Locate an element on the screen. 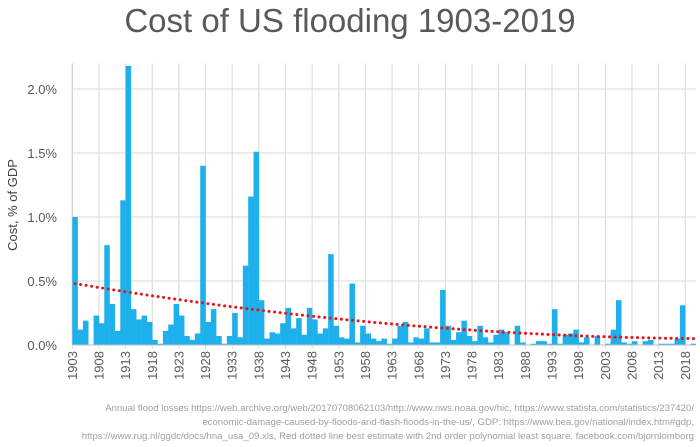 The height and width of the screenshot is (447, 700). bar-1932 is located at coordinates (229, 340).